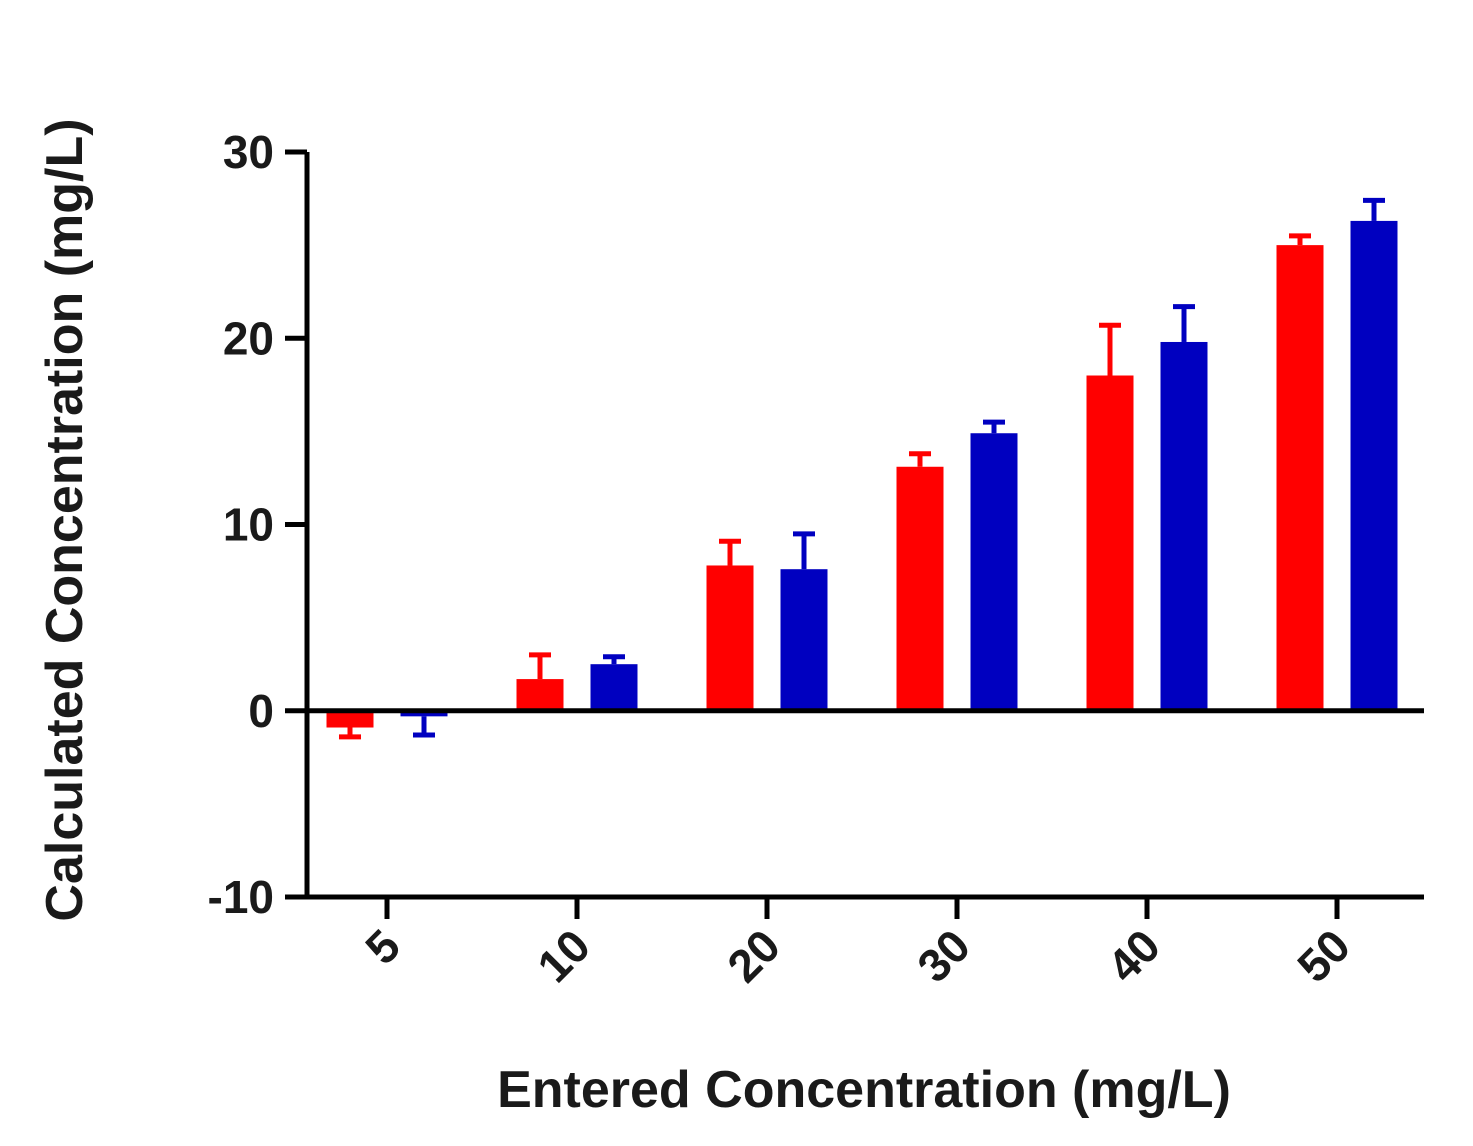 The width and height of the screenshot is (1473, 1146). What do you see at coordinates (1133, 955) in the screenshot?
I see `x-tick-label-40: 40` at bounding box center [1133, 955].